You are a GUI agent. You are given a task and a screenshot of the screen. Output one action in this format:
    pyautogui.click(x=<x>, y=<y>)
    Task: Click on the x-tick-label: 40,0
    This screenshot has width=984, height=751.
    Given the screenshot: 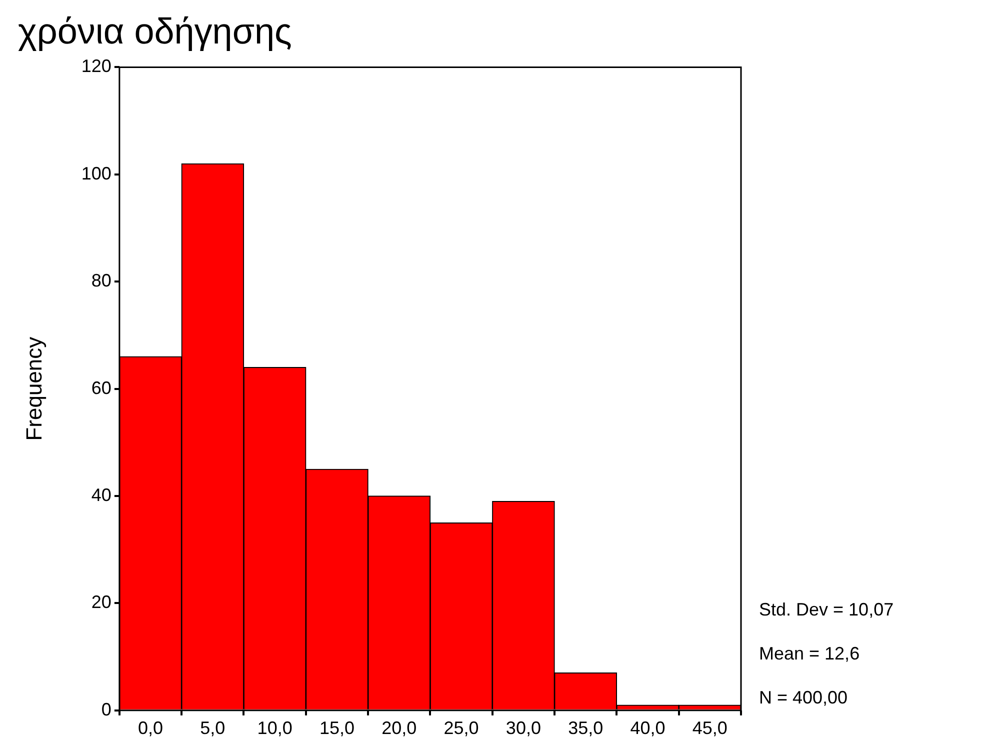 What is the action you would take?
    pyautogui.click(x=648, y=728)
    